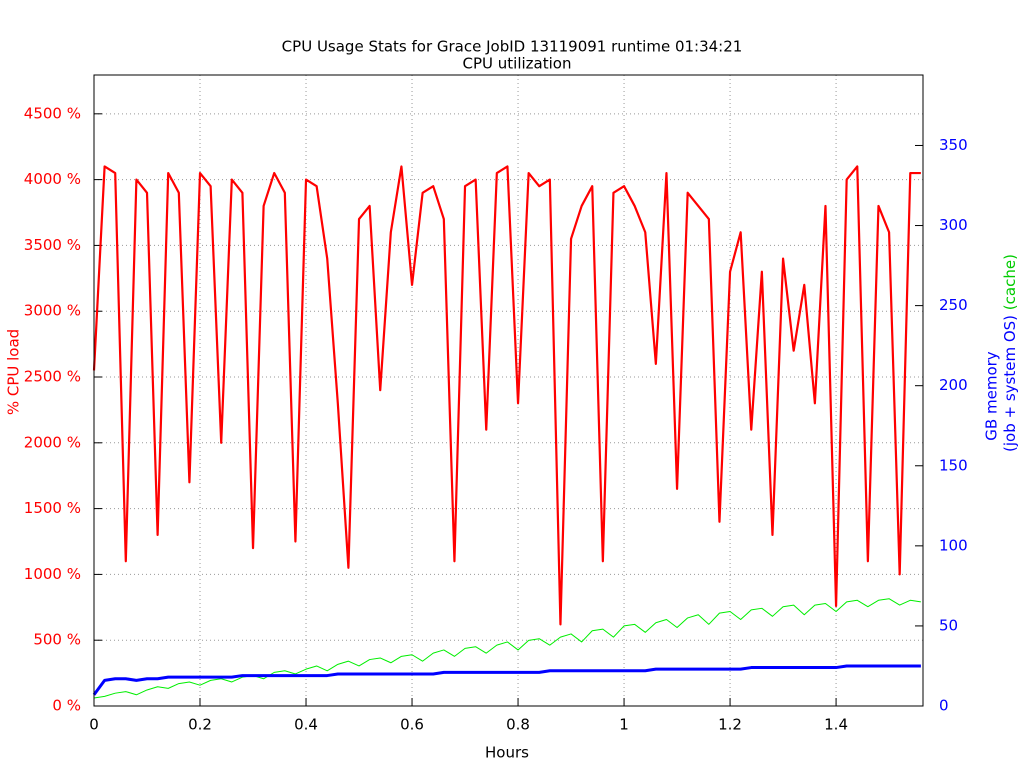 Image resolution: width=1024 pixels, height=768 pixels. What do you see at coordinates (836, 725) in the screenshot?
I see `x-tick-label: 1.4` at bounding box center [836, 725].